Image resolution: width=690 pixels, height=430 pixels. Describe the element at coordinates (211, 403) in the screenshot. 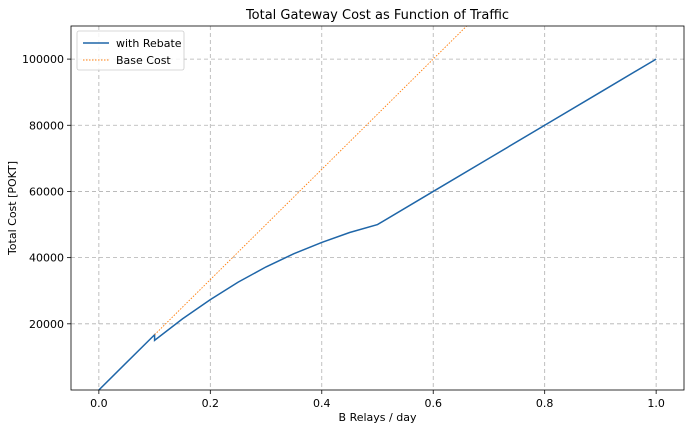

I see `x-tick-label: 0.2` at that location.